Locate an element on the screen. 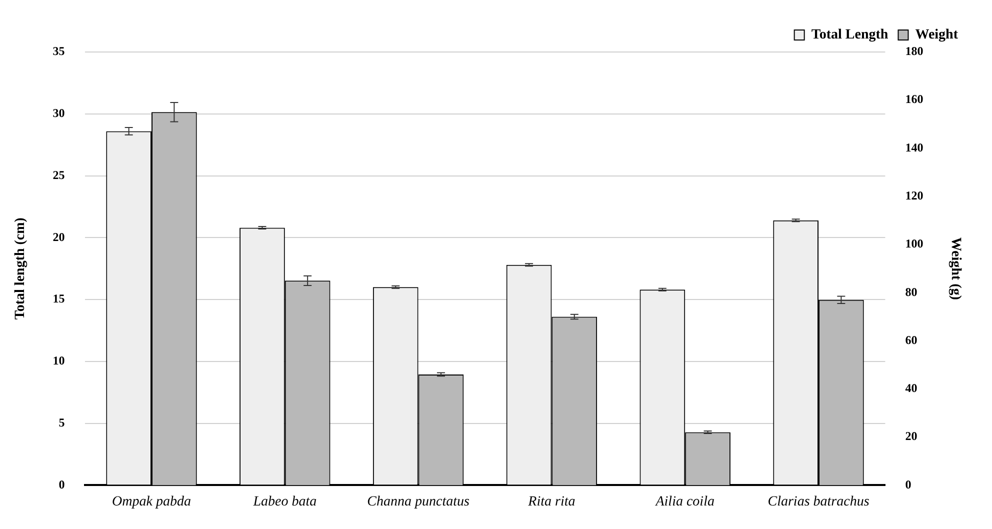 The image size is (992, 529). y2-tick-label: 180 is located at coordinates (914, 51).